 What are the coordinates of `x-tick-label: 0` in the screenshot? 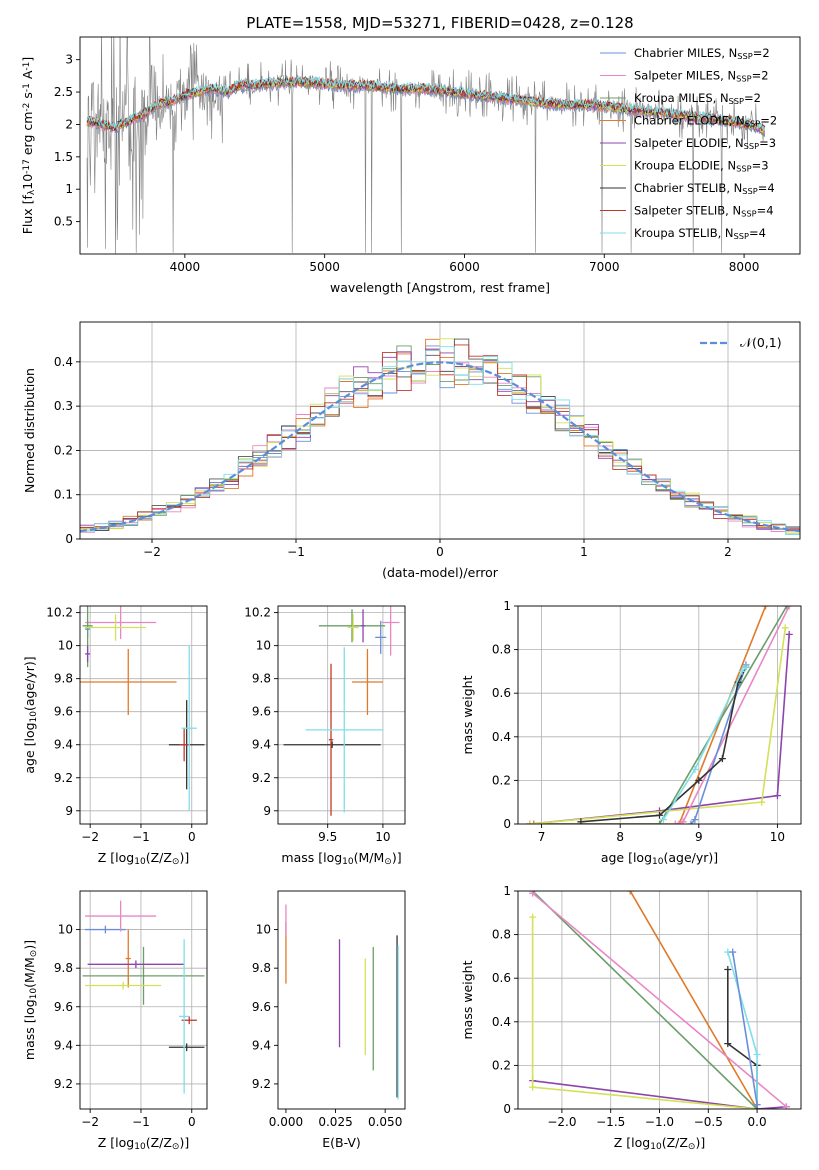 It's located at (192, 1122).